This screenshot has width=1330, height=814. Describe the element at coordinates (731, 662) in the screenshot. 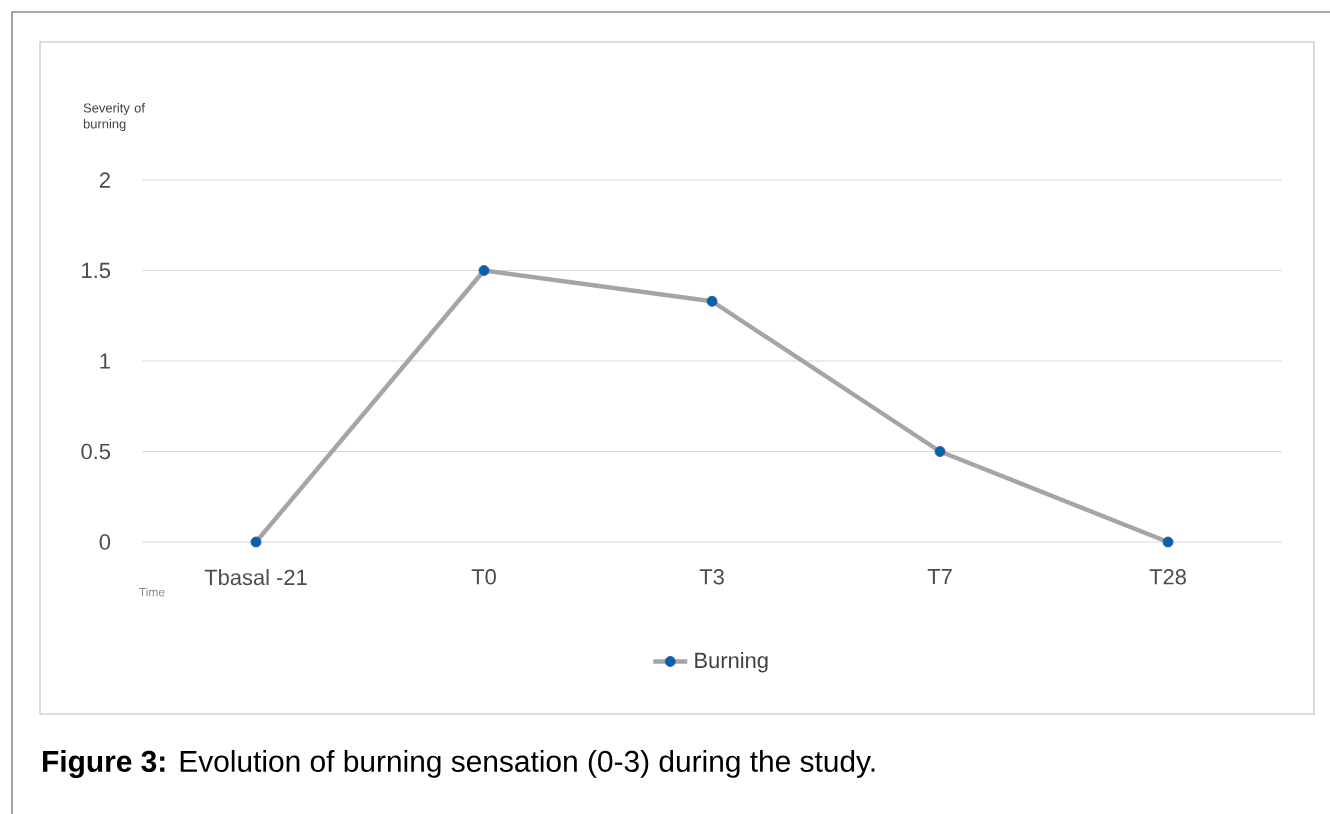

I see `legend-label: Burning` at that location.